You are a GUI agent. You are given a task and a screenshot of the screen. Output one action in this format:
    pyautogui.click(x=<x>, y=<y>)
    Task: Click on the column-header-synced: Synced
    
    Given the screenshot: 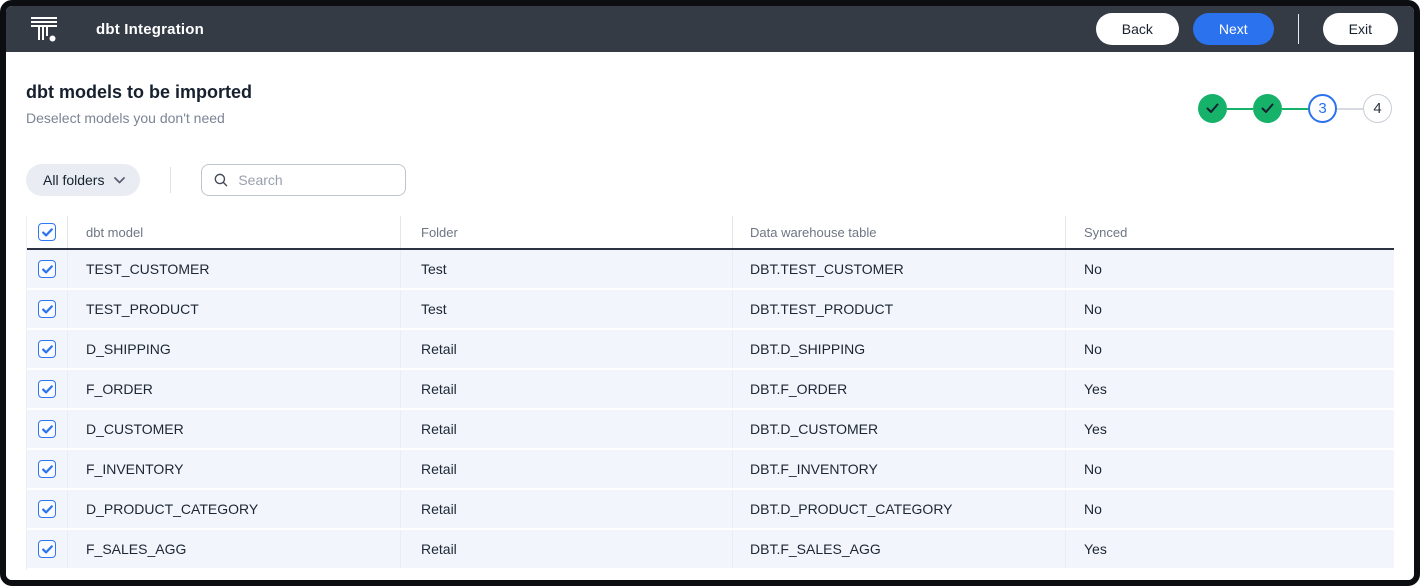 What is the action you would take?
    pyautogui.click(x=1106, y=232)
    